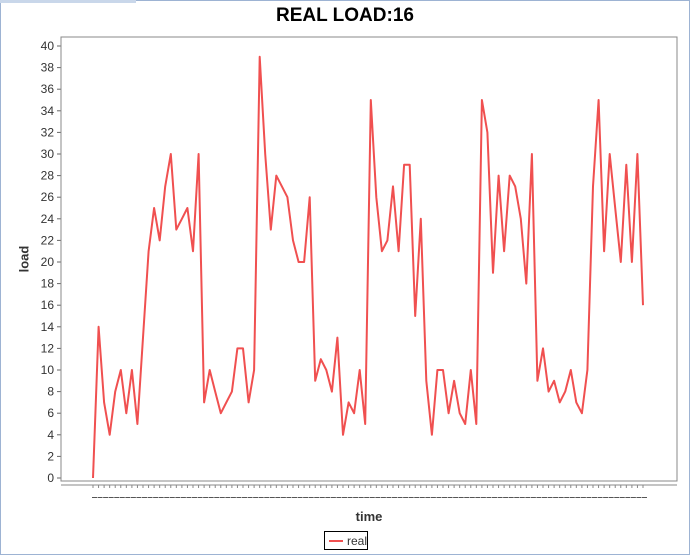 The width and height of the screenshot is (690, 555). Describe the element at coordinates (48, 111) in the screenshot. I see `y-tick-label: 34` at that location.